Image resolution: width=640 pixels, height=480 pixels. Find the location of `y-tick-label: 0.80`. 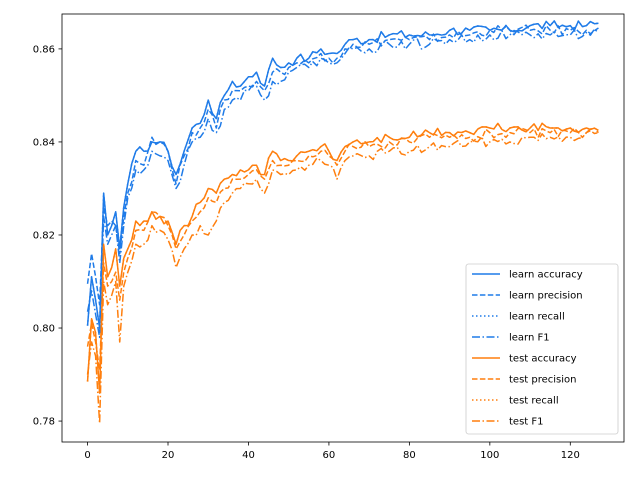

y-tick-label: 0.80 is located at coordinates (44, 329).